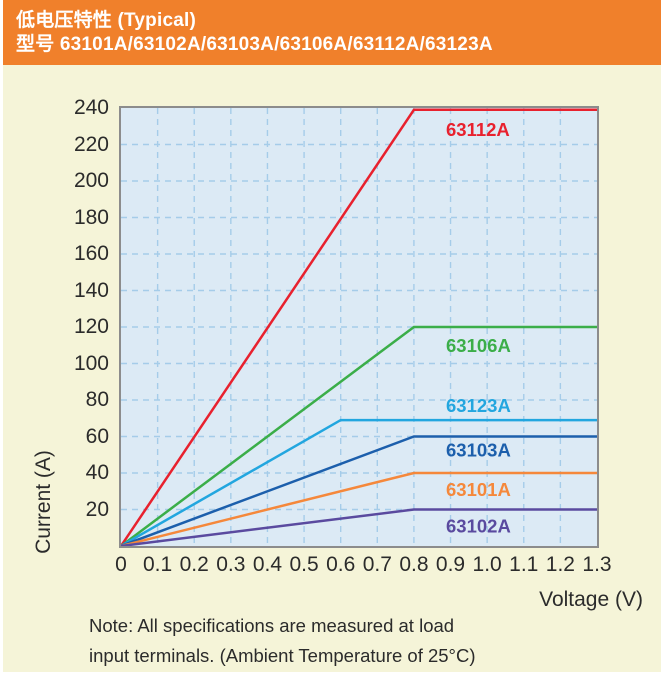  What do you see at coordinates (267, 564) in the screenshot?
I see `x-tick-label-0.4: 0.4` at bounding box center [267, 564].